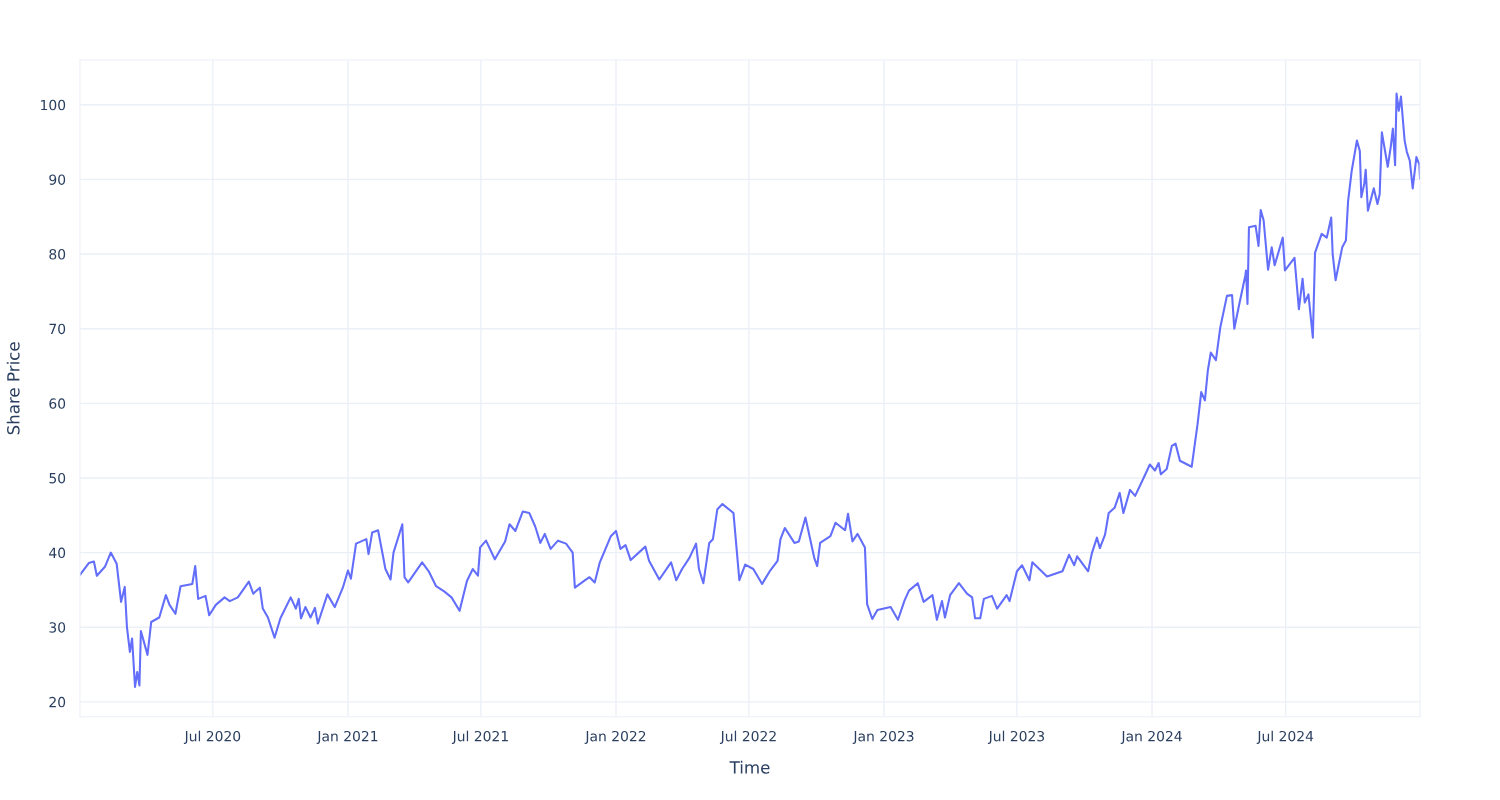 The width and height of the screenshot is (1500, 800). I want to click on x-tick-label: Jan 2022, so click(615, 737).